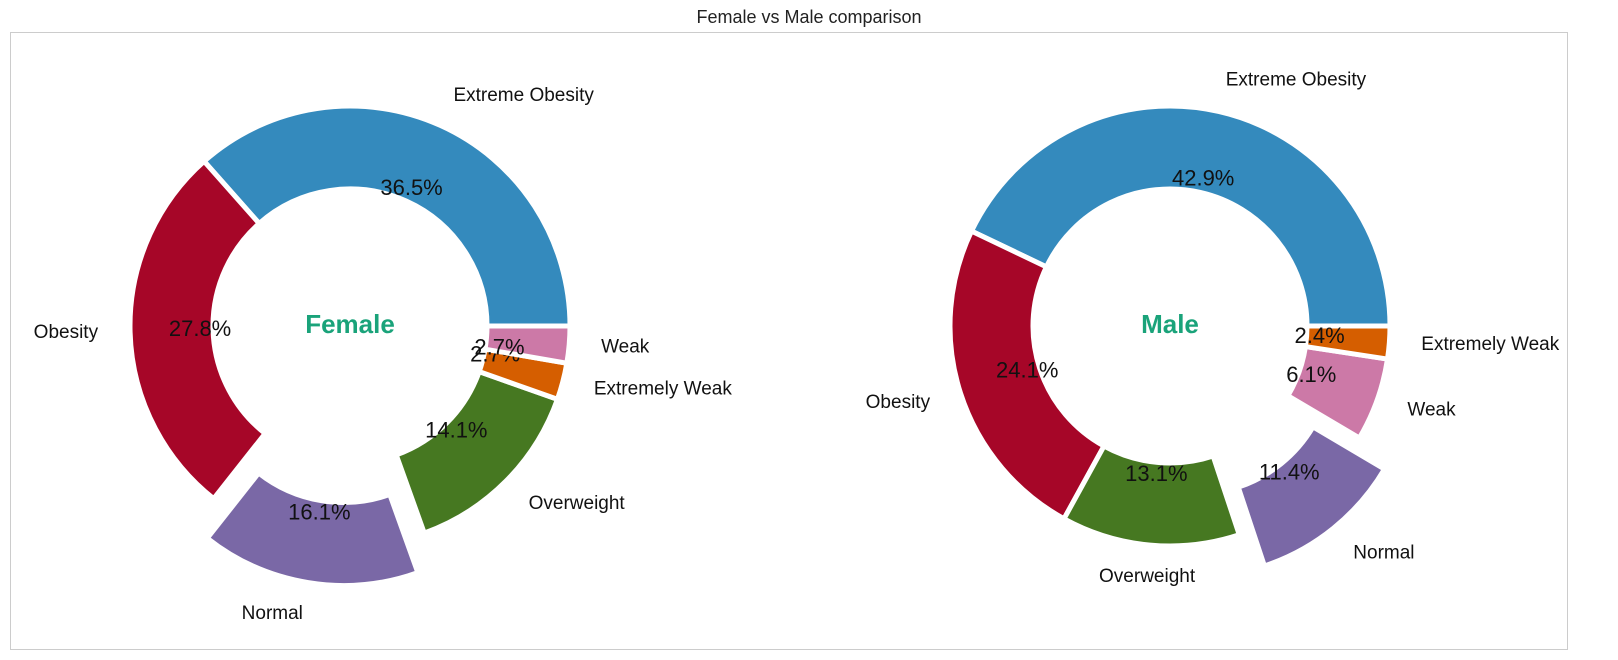  What do you see at coordinates (456, 430) in the screenshot?
I see `pct-label-overweight: 14.1%` at bounding box center [456, 430].